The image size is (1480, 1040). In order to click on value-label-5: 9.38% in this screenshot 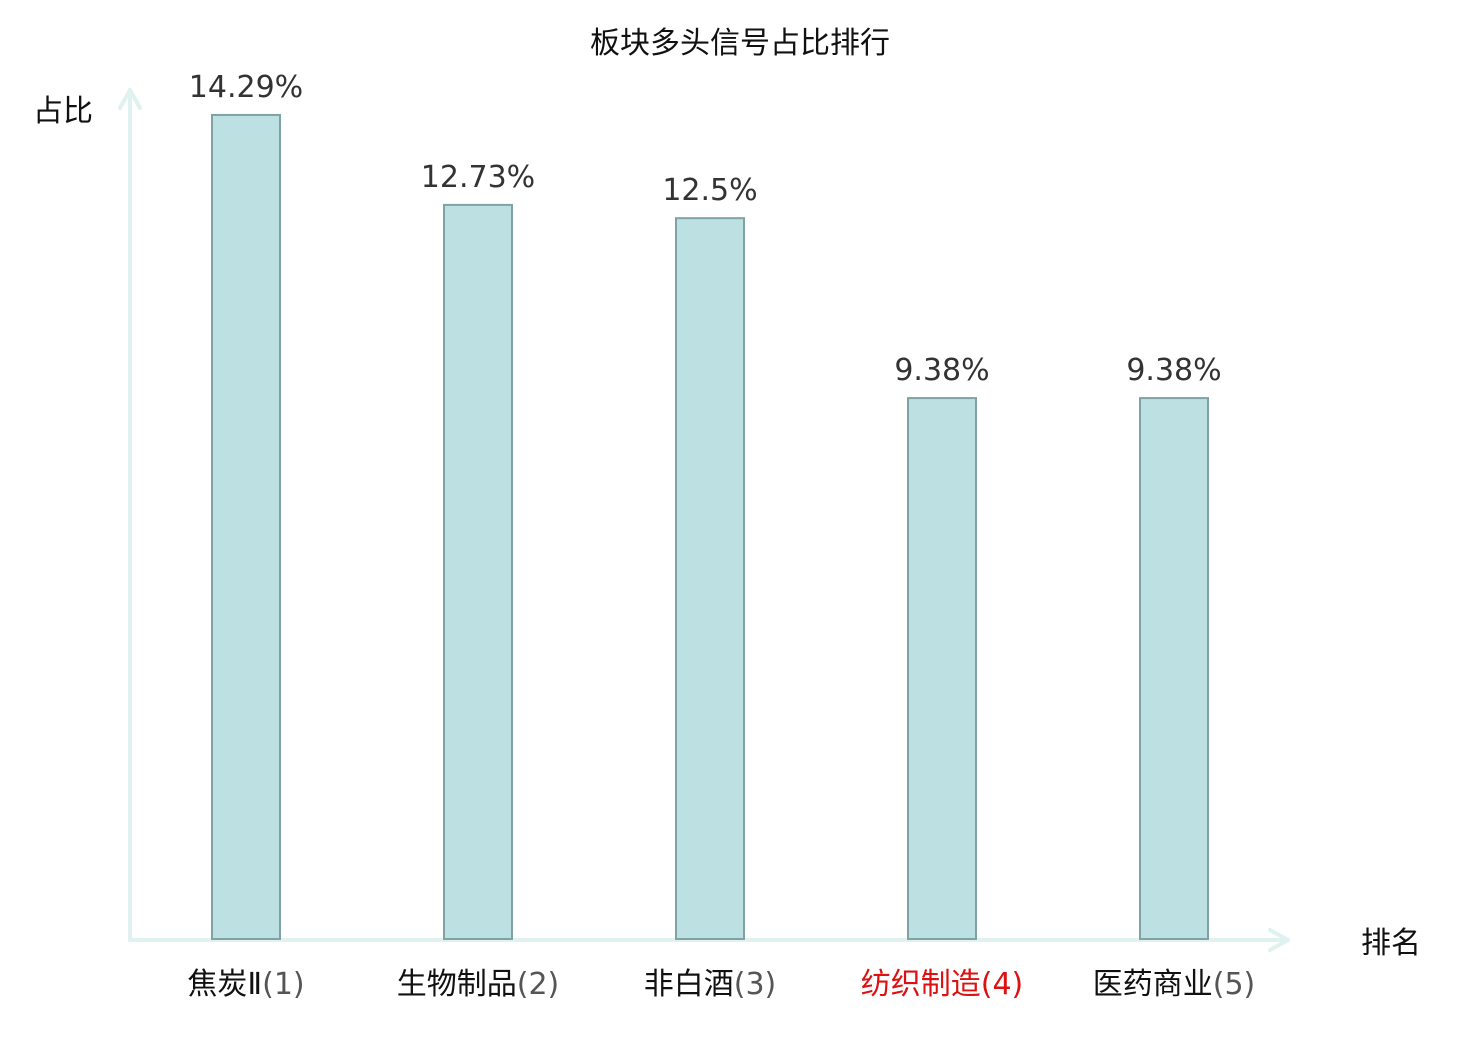, I will do `click(1173, 370)`.